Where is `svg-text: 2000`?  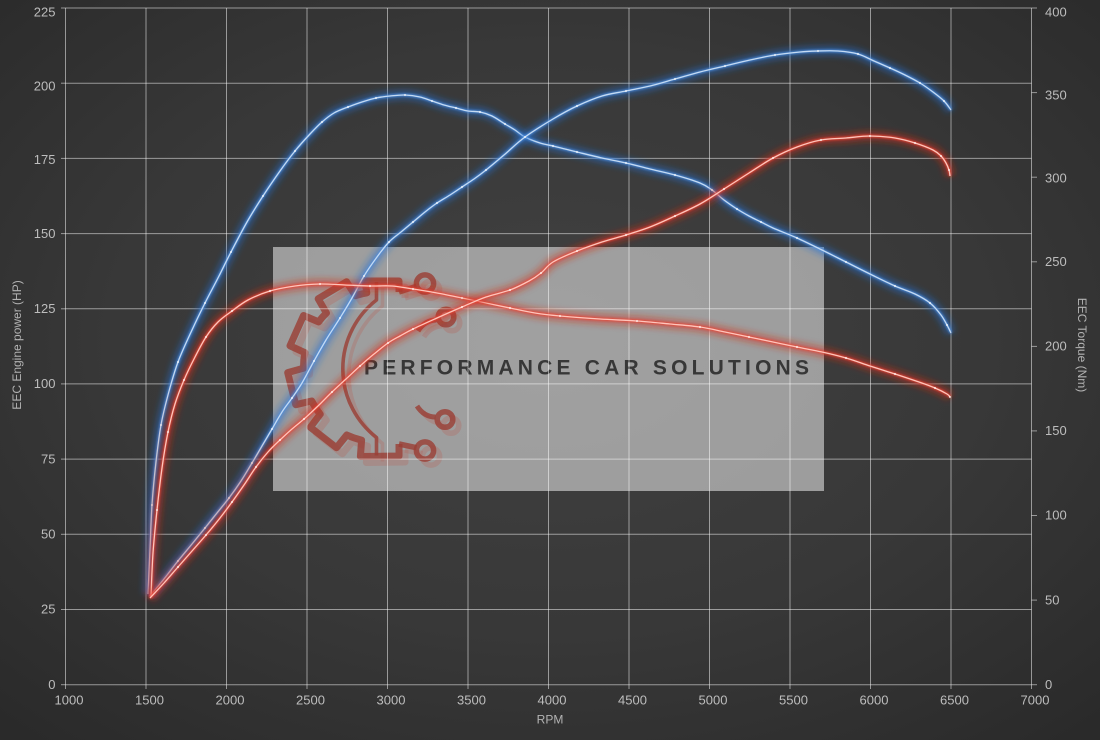 svg-text: 2000 is located at coordinates (230, 700).